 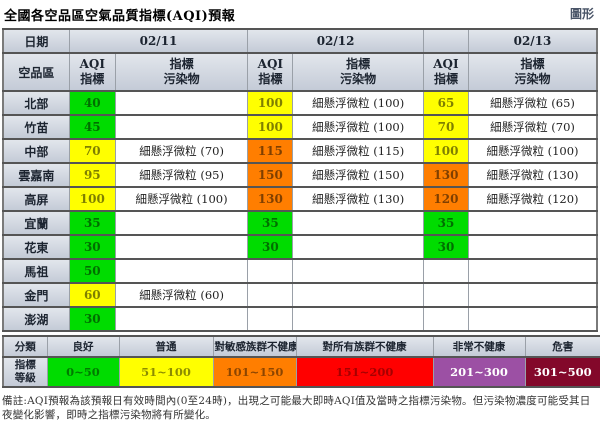 What do you see at coordinates (181, 295) in the screenshot?
I see `pollutant-cell: 細懸浮微粒 (60)` at bounding box center [181, 295].